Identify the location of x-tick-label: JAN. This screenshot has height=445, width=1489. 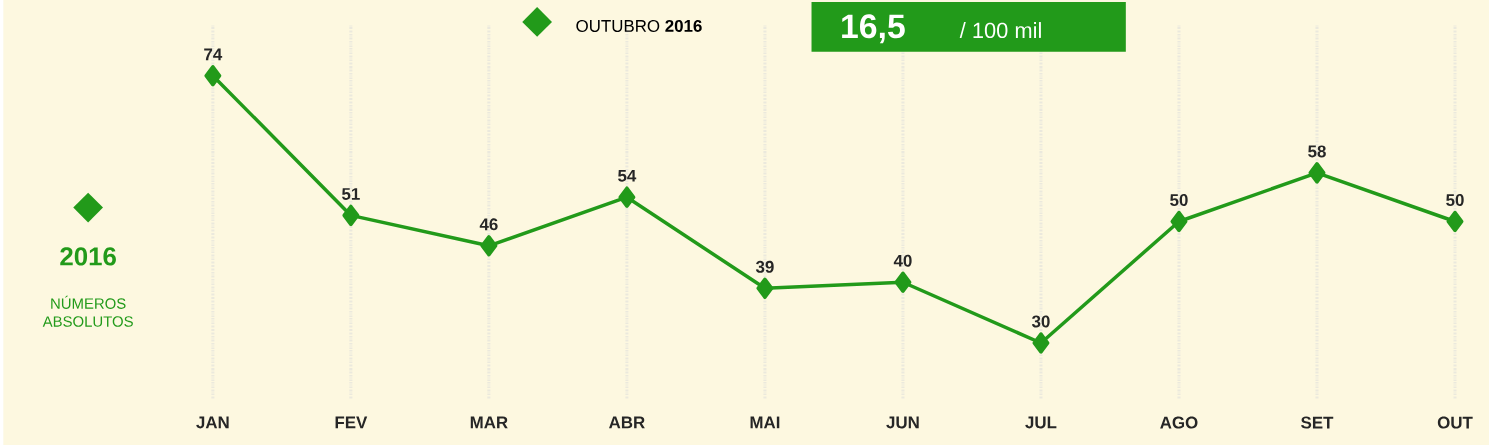
(212, 422).